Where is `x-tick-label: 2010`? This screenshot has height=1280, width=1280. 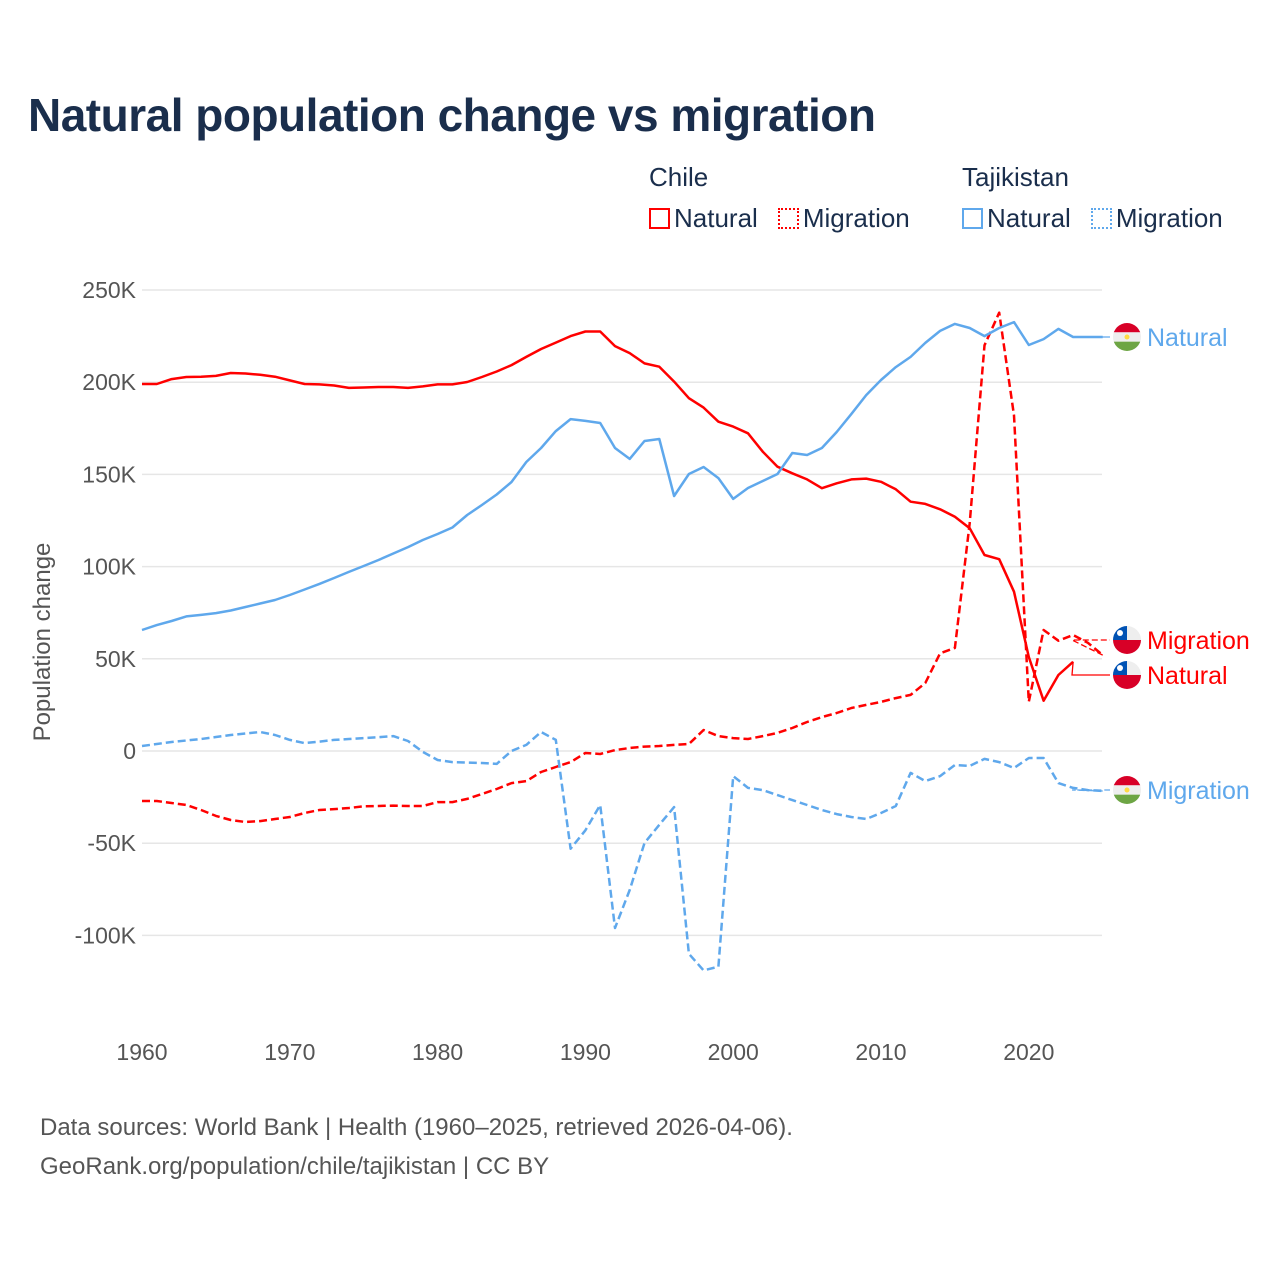 x-tick-label: 2010 is located at coordinates (880, 1052).